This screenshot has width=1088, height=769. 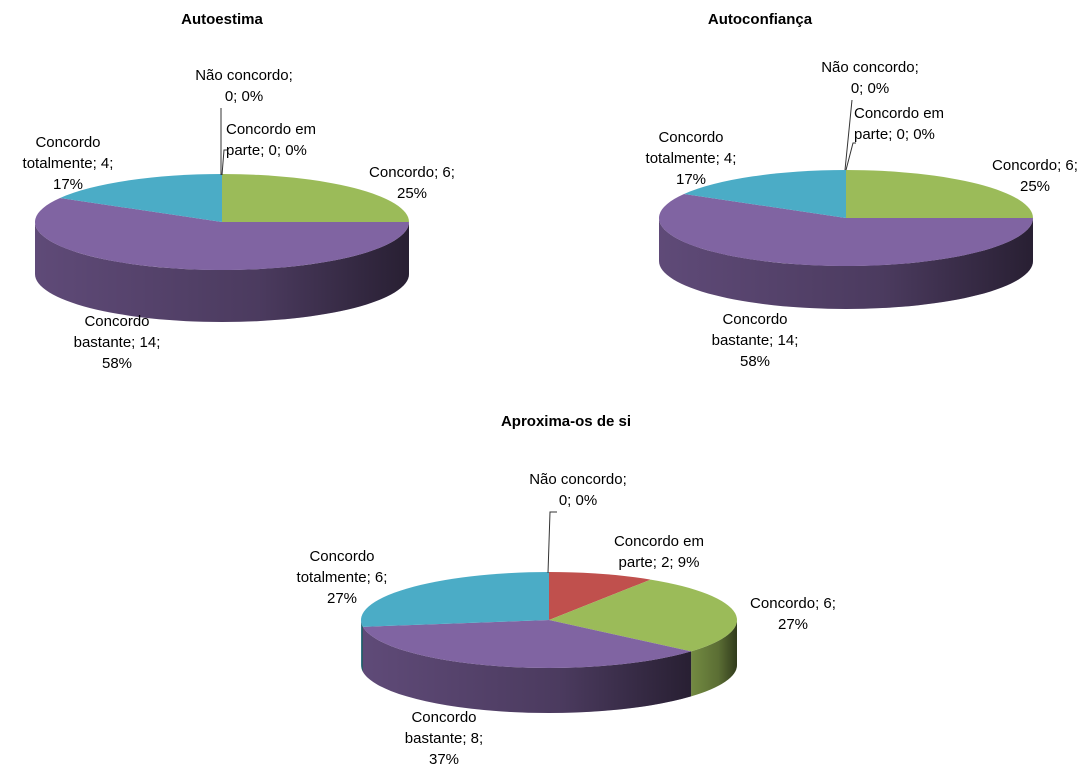 What do you see at coordinates (760, 19) in the screenshot?
I see `chart-title: Autoconfiança` at bounding box center [760, 19].